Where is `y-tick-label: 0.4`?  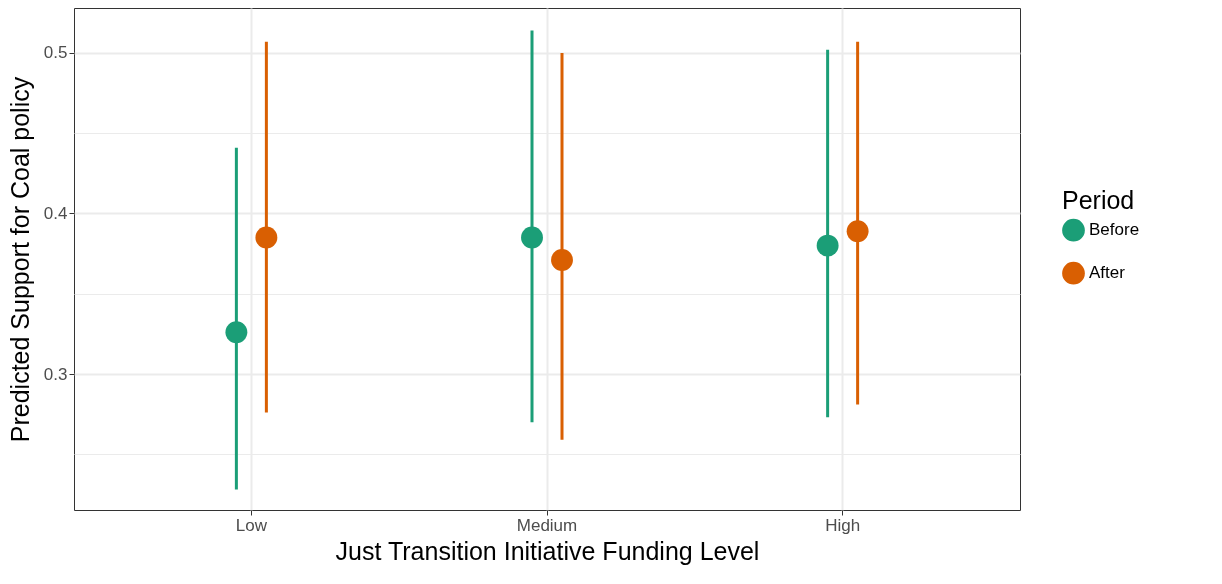
y-tick-label: 0.4 is located at coordinates (55, 213).